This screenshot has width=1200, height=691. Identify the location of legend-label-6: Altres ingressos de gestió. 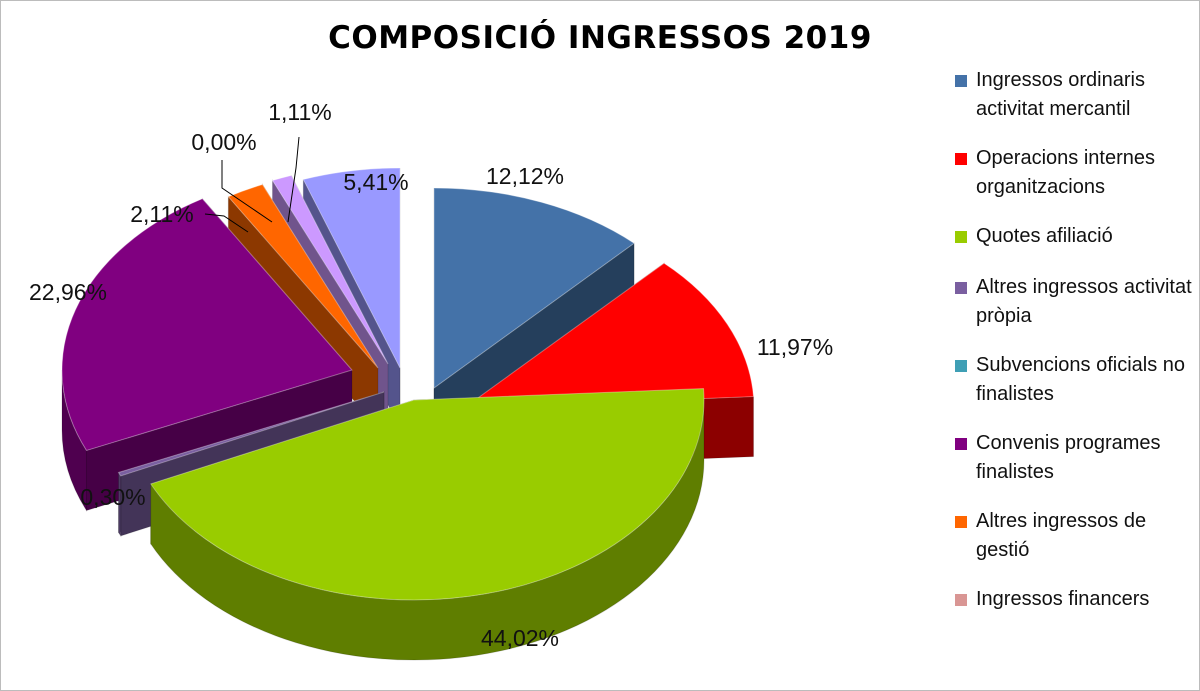
(1061, 535).